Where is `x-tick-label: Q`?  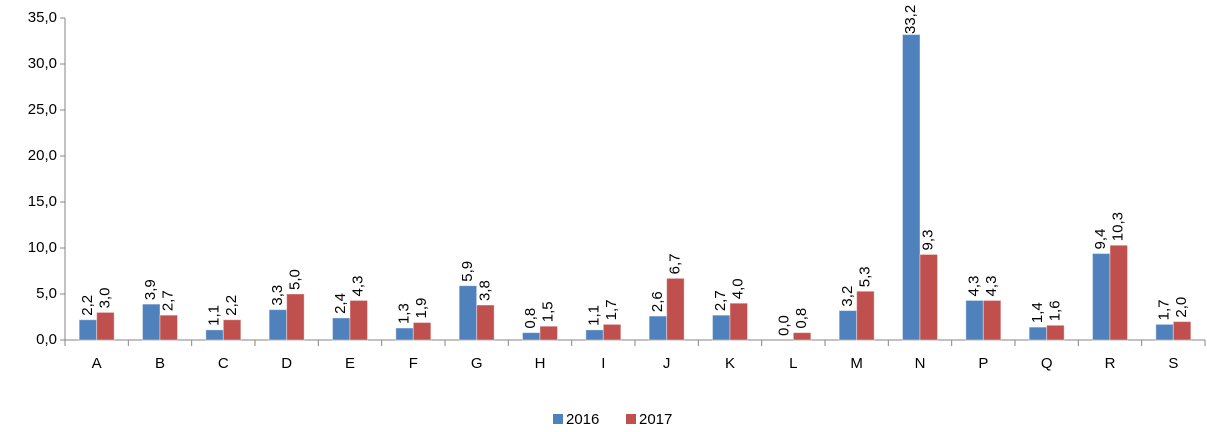 x-tick-label: Q is located at coordinates (1047, 363).